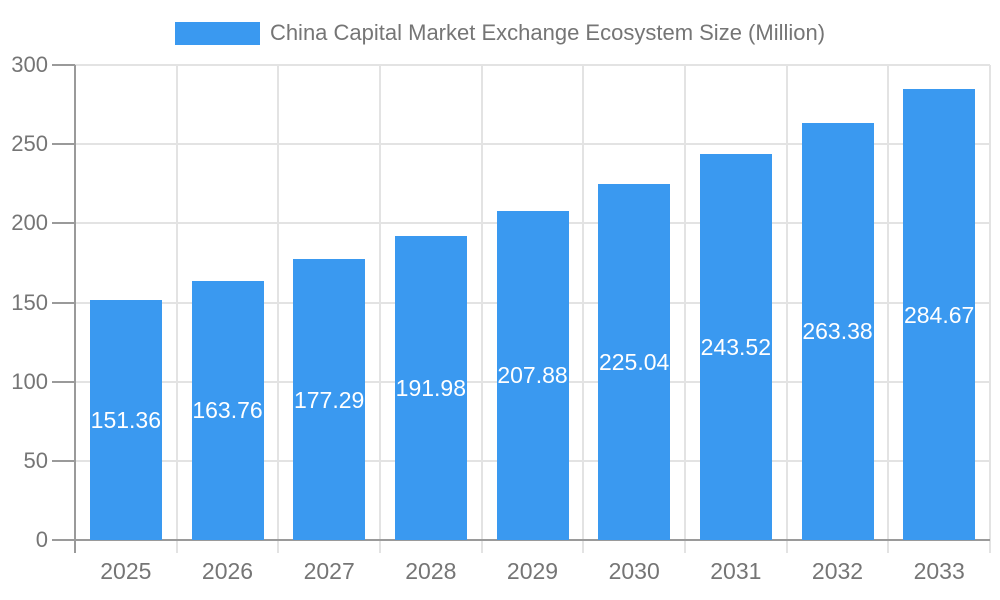 The height and width of the screenshot is (600, 1000). I want to click on bar-value-label: 177.29, so click(329, 399).